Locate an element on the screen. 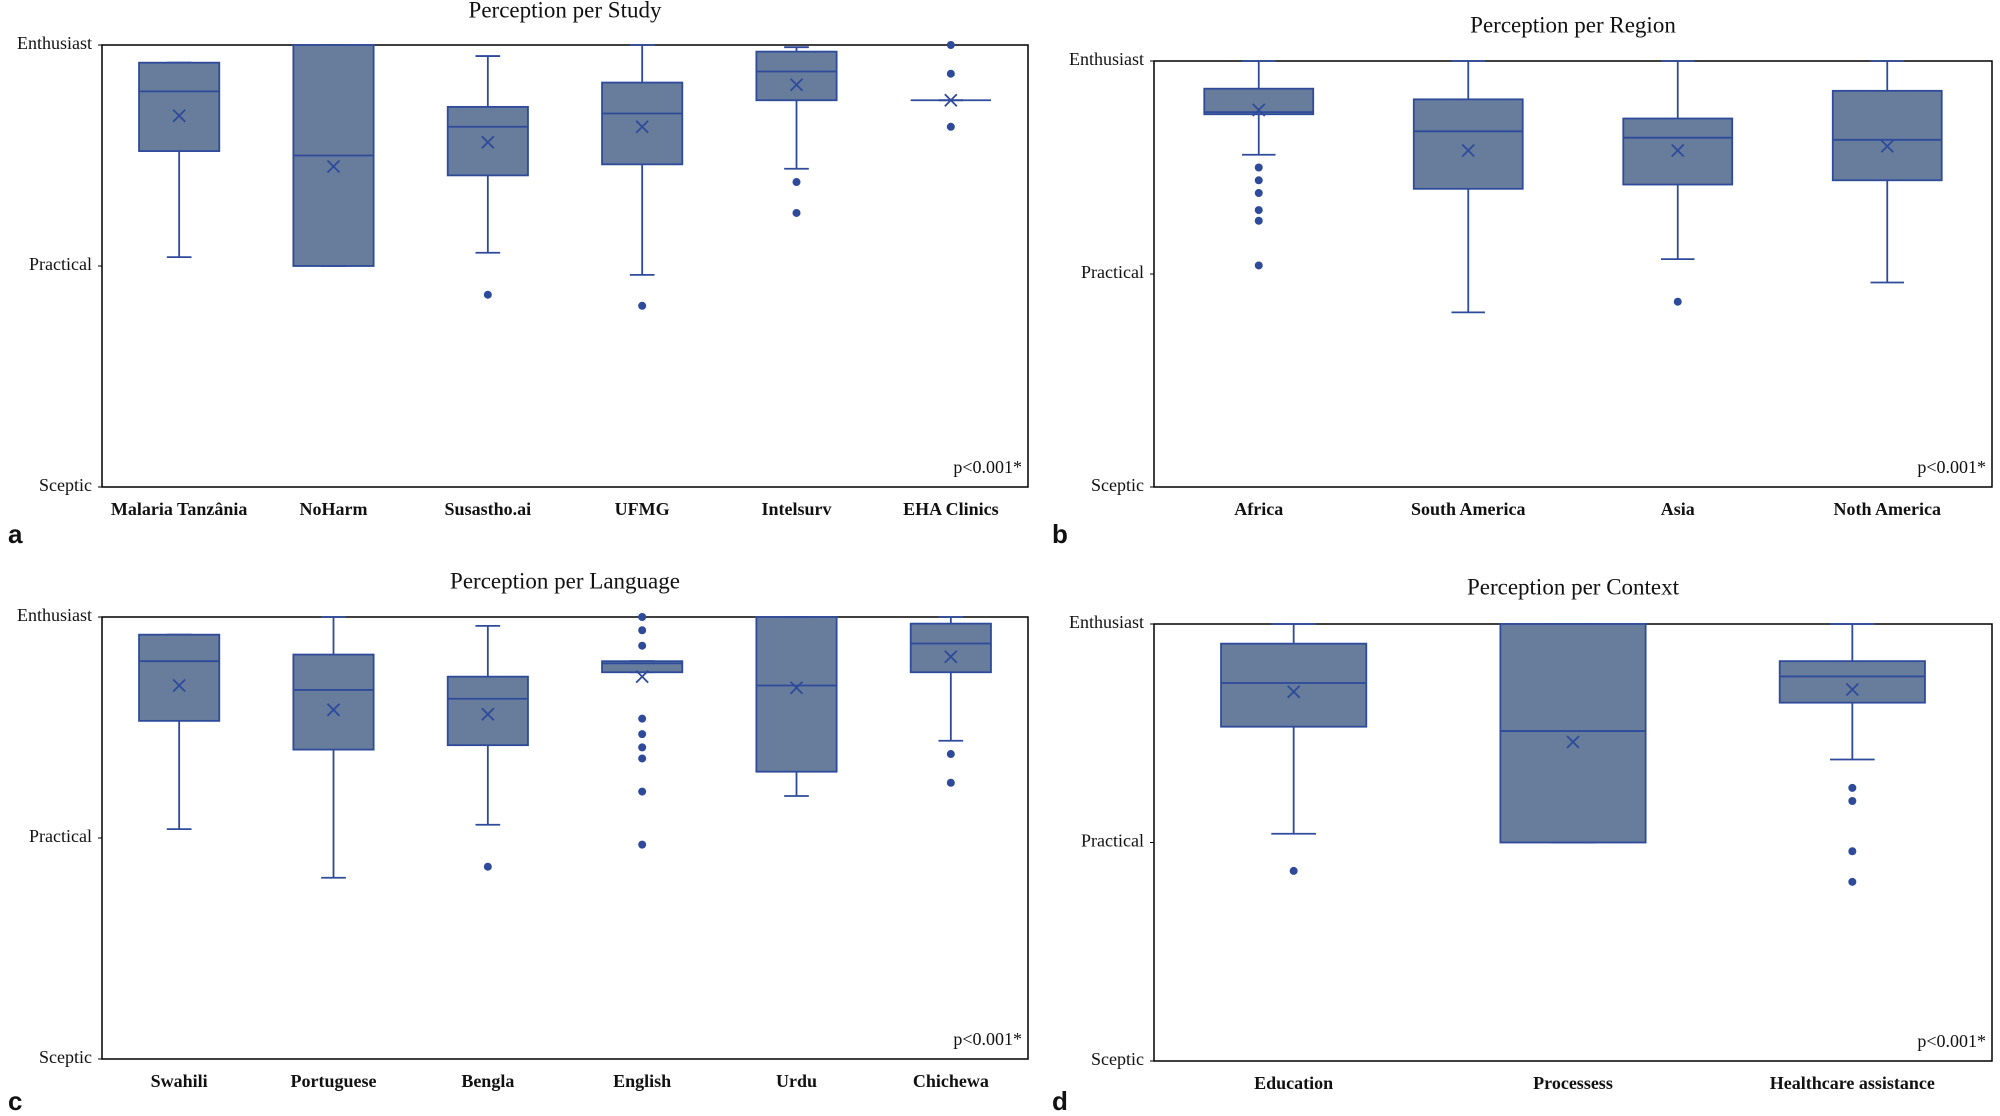 Image resolution: width=2000 pixels, height=1116 pixels. x-tick-label: Susastho.ai is located at coordinates (488, 509).